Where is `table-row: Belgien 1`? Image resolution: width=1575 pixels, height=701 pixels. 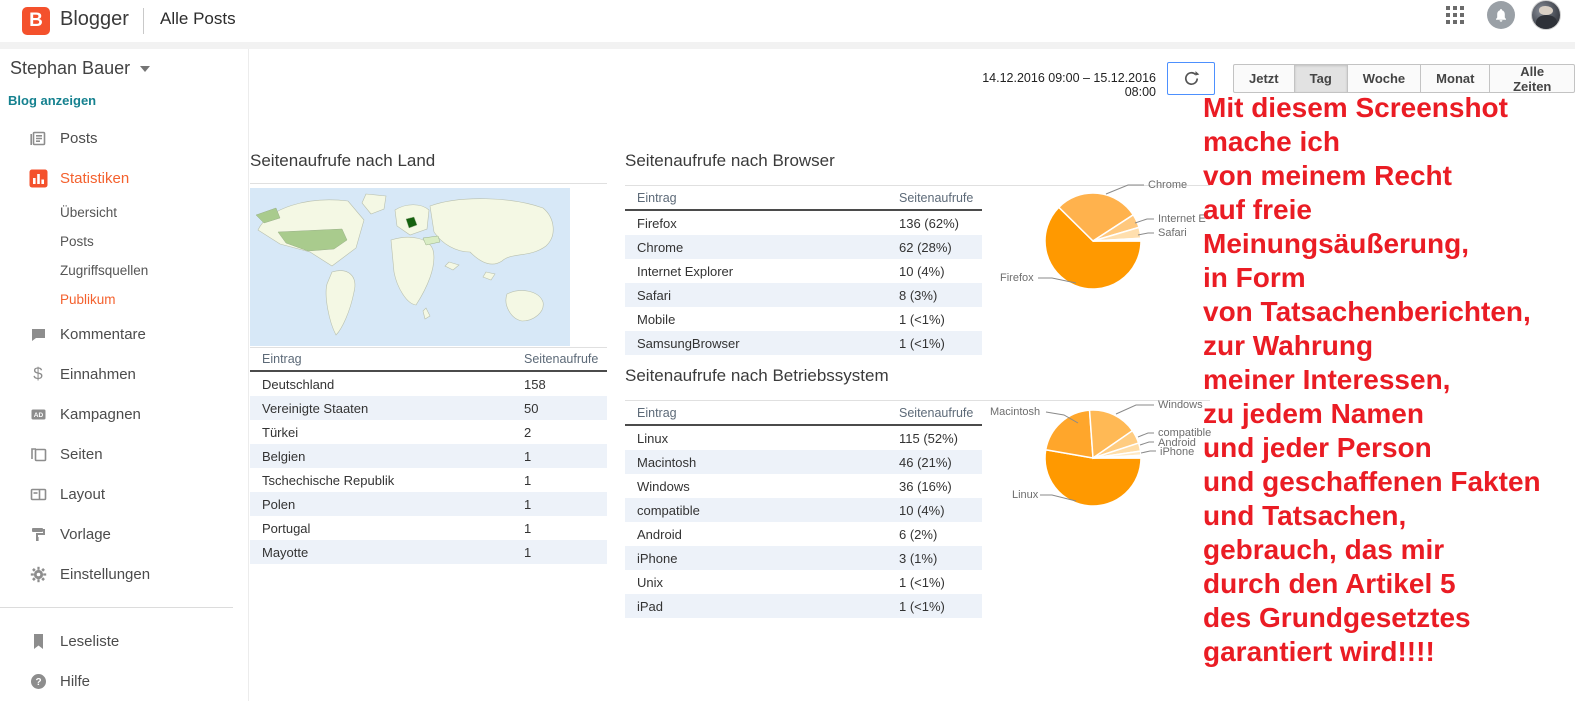 table-row: Belgien 1 is located at coordinates (428, 456).